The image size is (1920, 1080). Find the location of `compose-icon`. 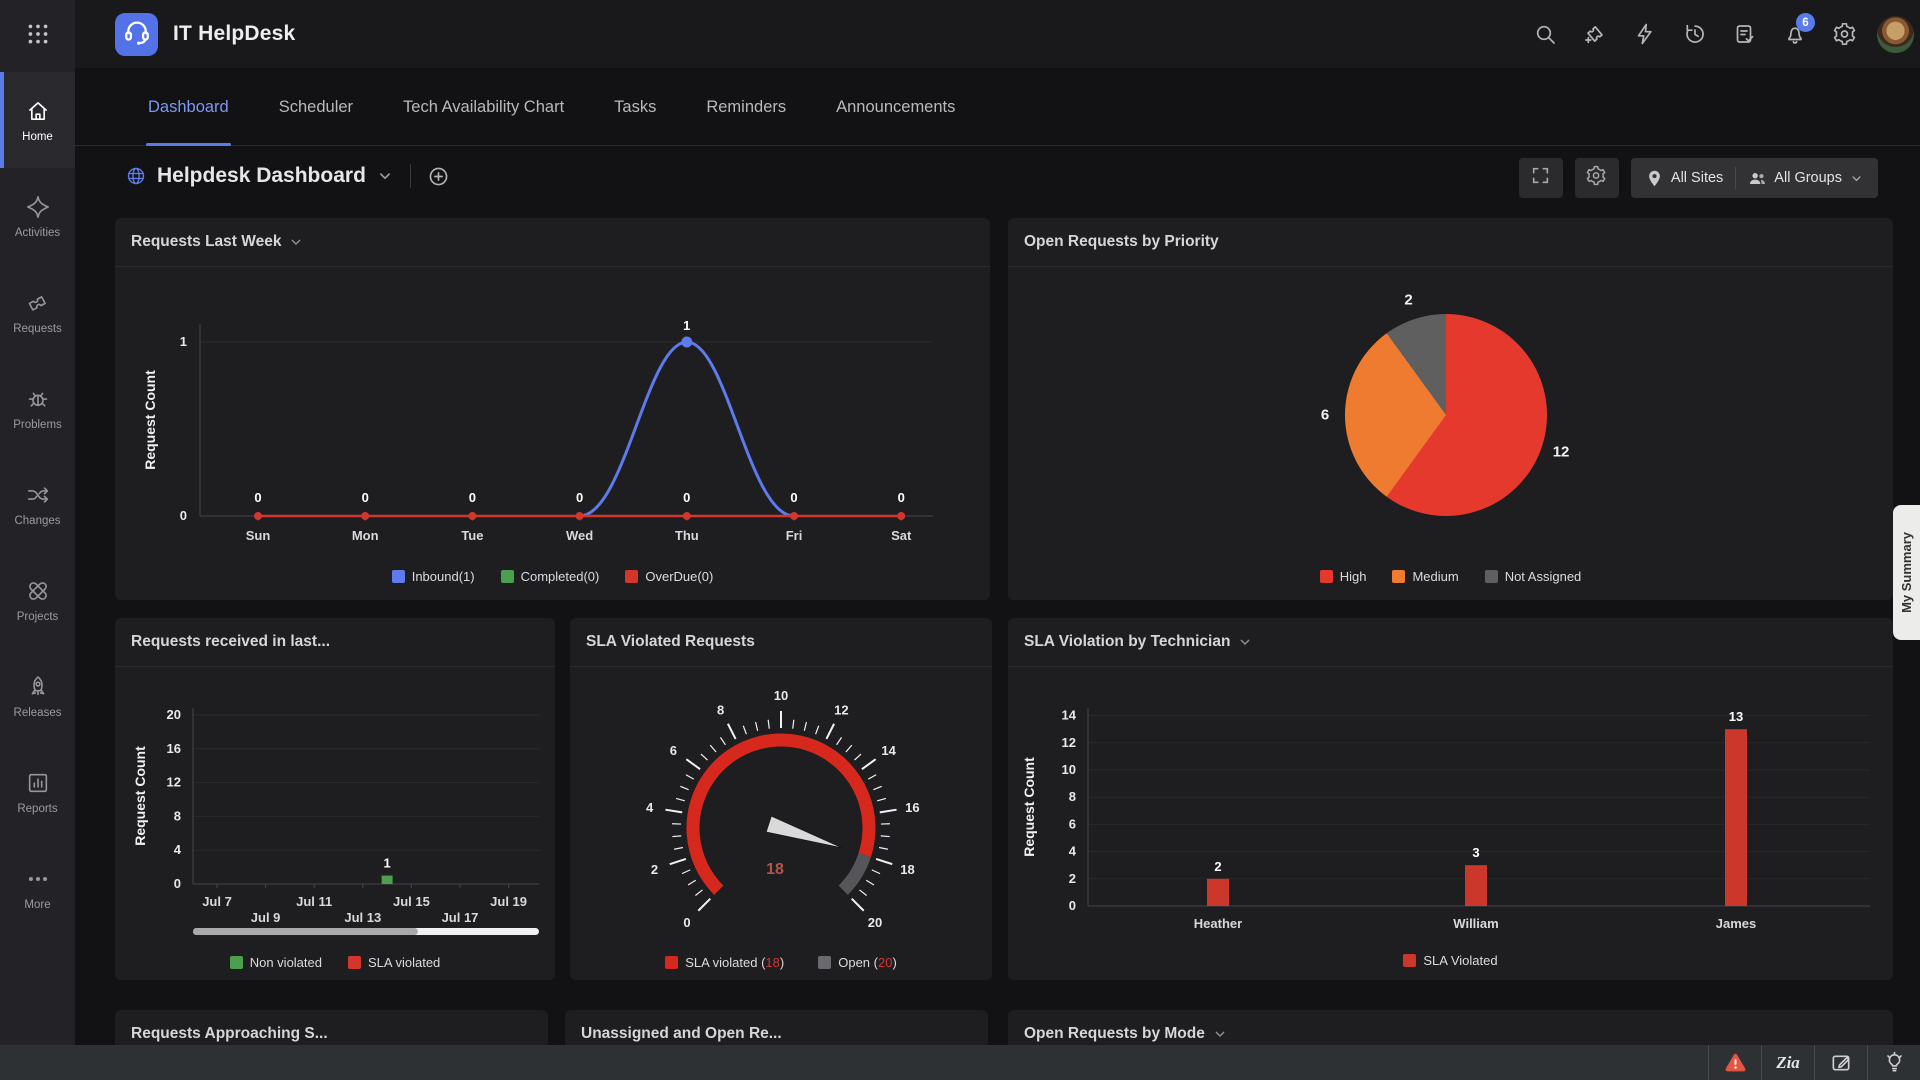

compose-icon is located at coordinates (1840, 1062).